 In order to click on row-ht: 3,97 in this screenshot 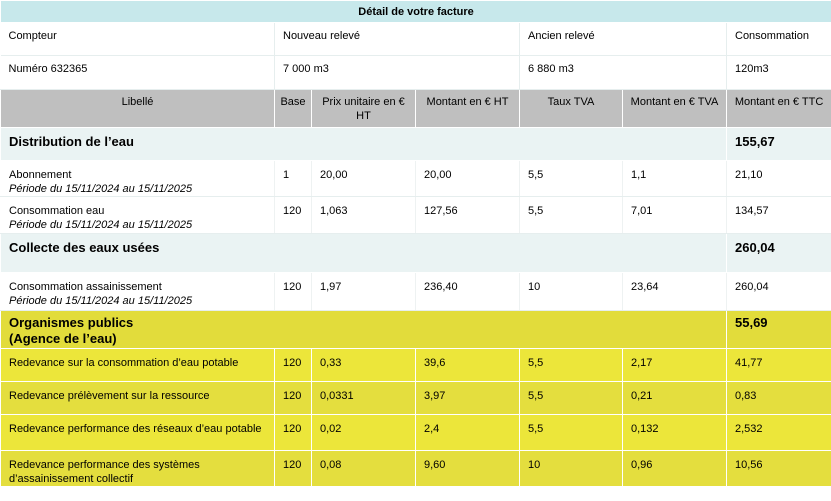, I will do `click(467, 398)`.